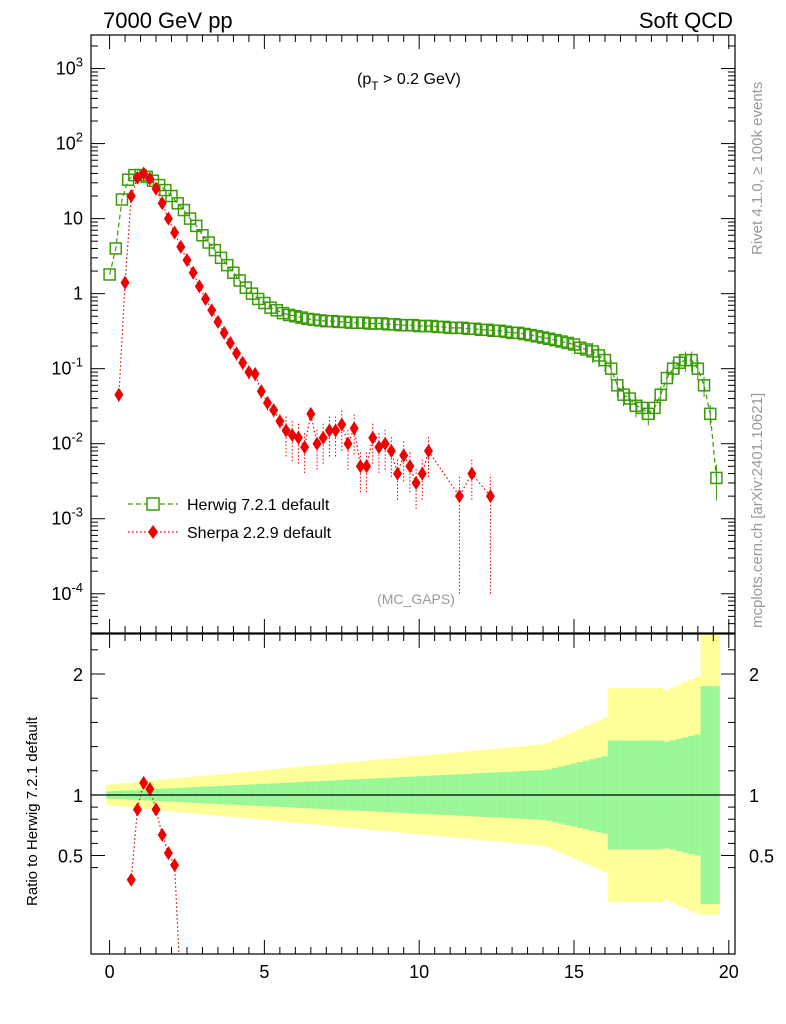  Describe the element at coordinates (409, 82) in the screenshot. I see `cut-annotation: (pT > 0.2 GeV)` at that location.